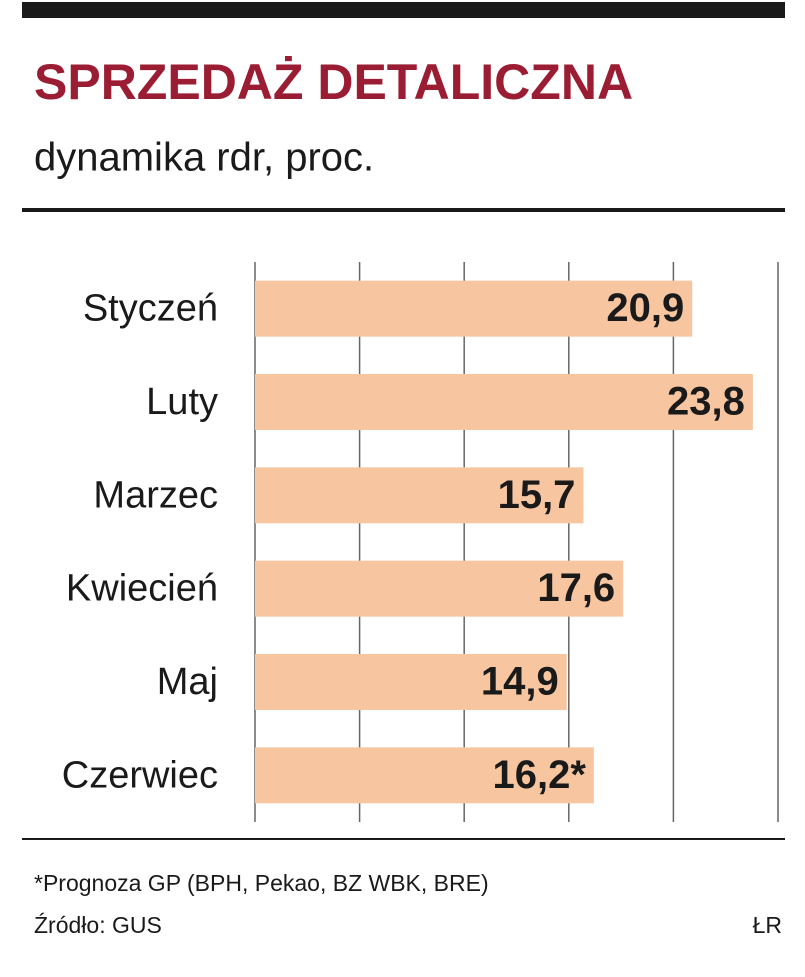  Describe the element at coordinates (537, 495) in the screenshot. I see `value-label: 15,7` at that location.